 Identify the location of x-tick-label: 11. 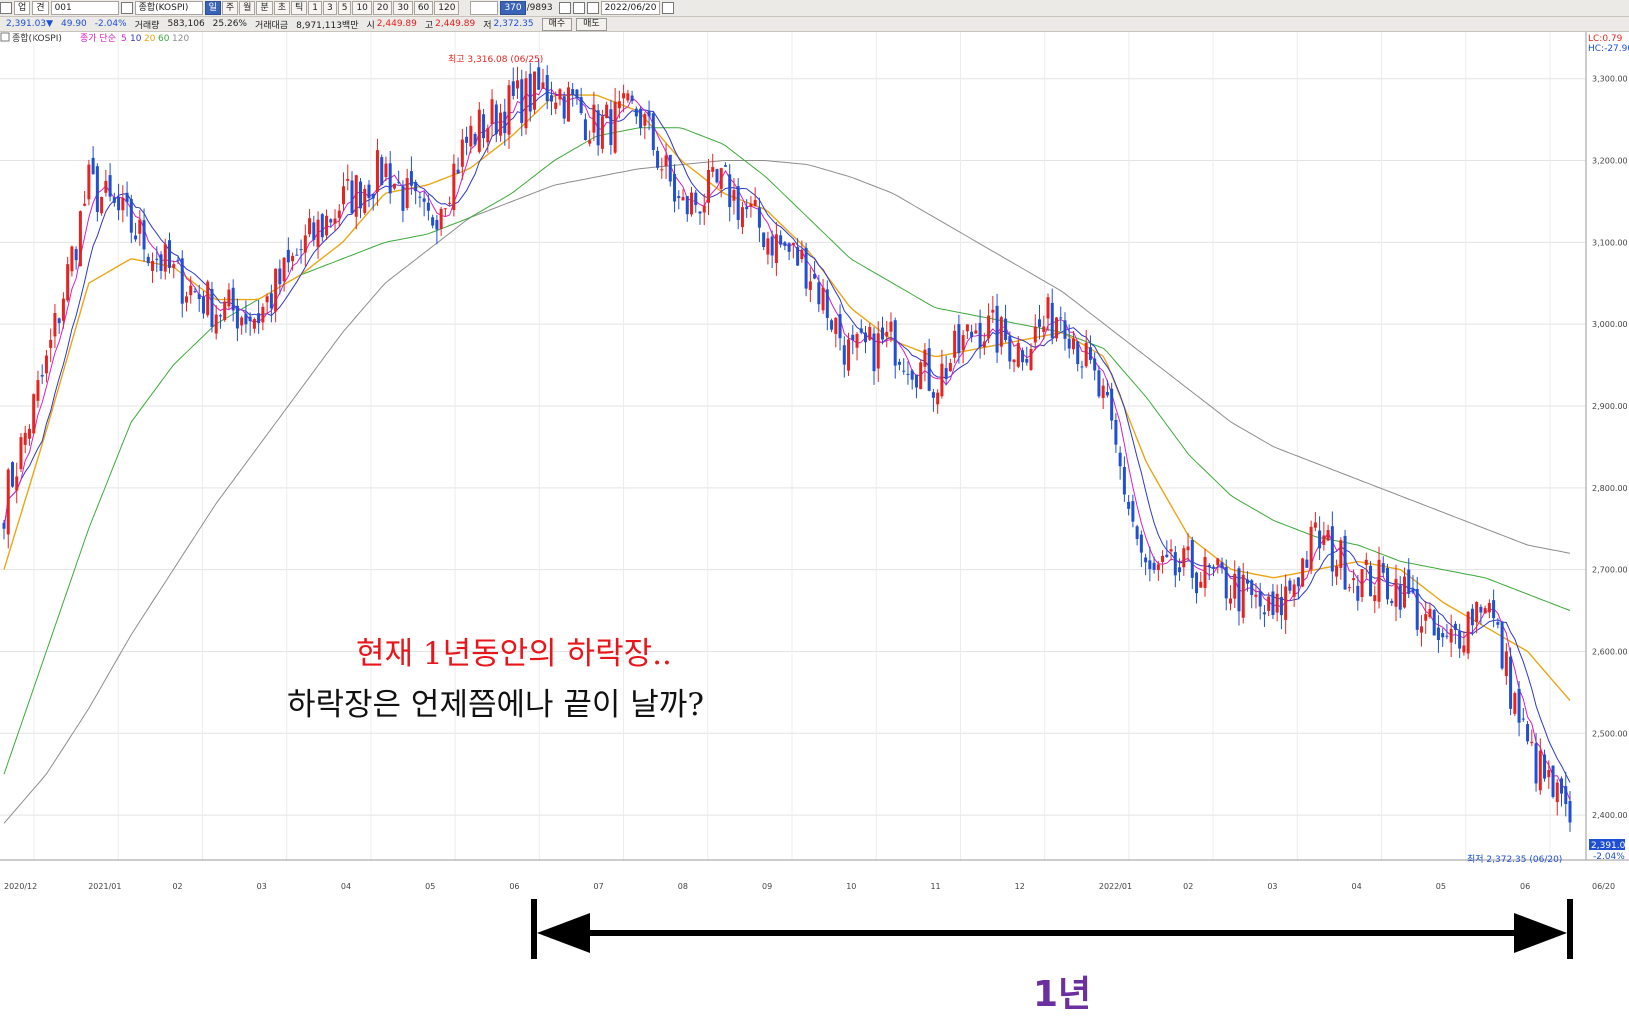
(935, 886).